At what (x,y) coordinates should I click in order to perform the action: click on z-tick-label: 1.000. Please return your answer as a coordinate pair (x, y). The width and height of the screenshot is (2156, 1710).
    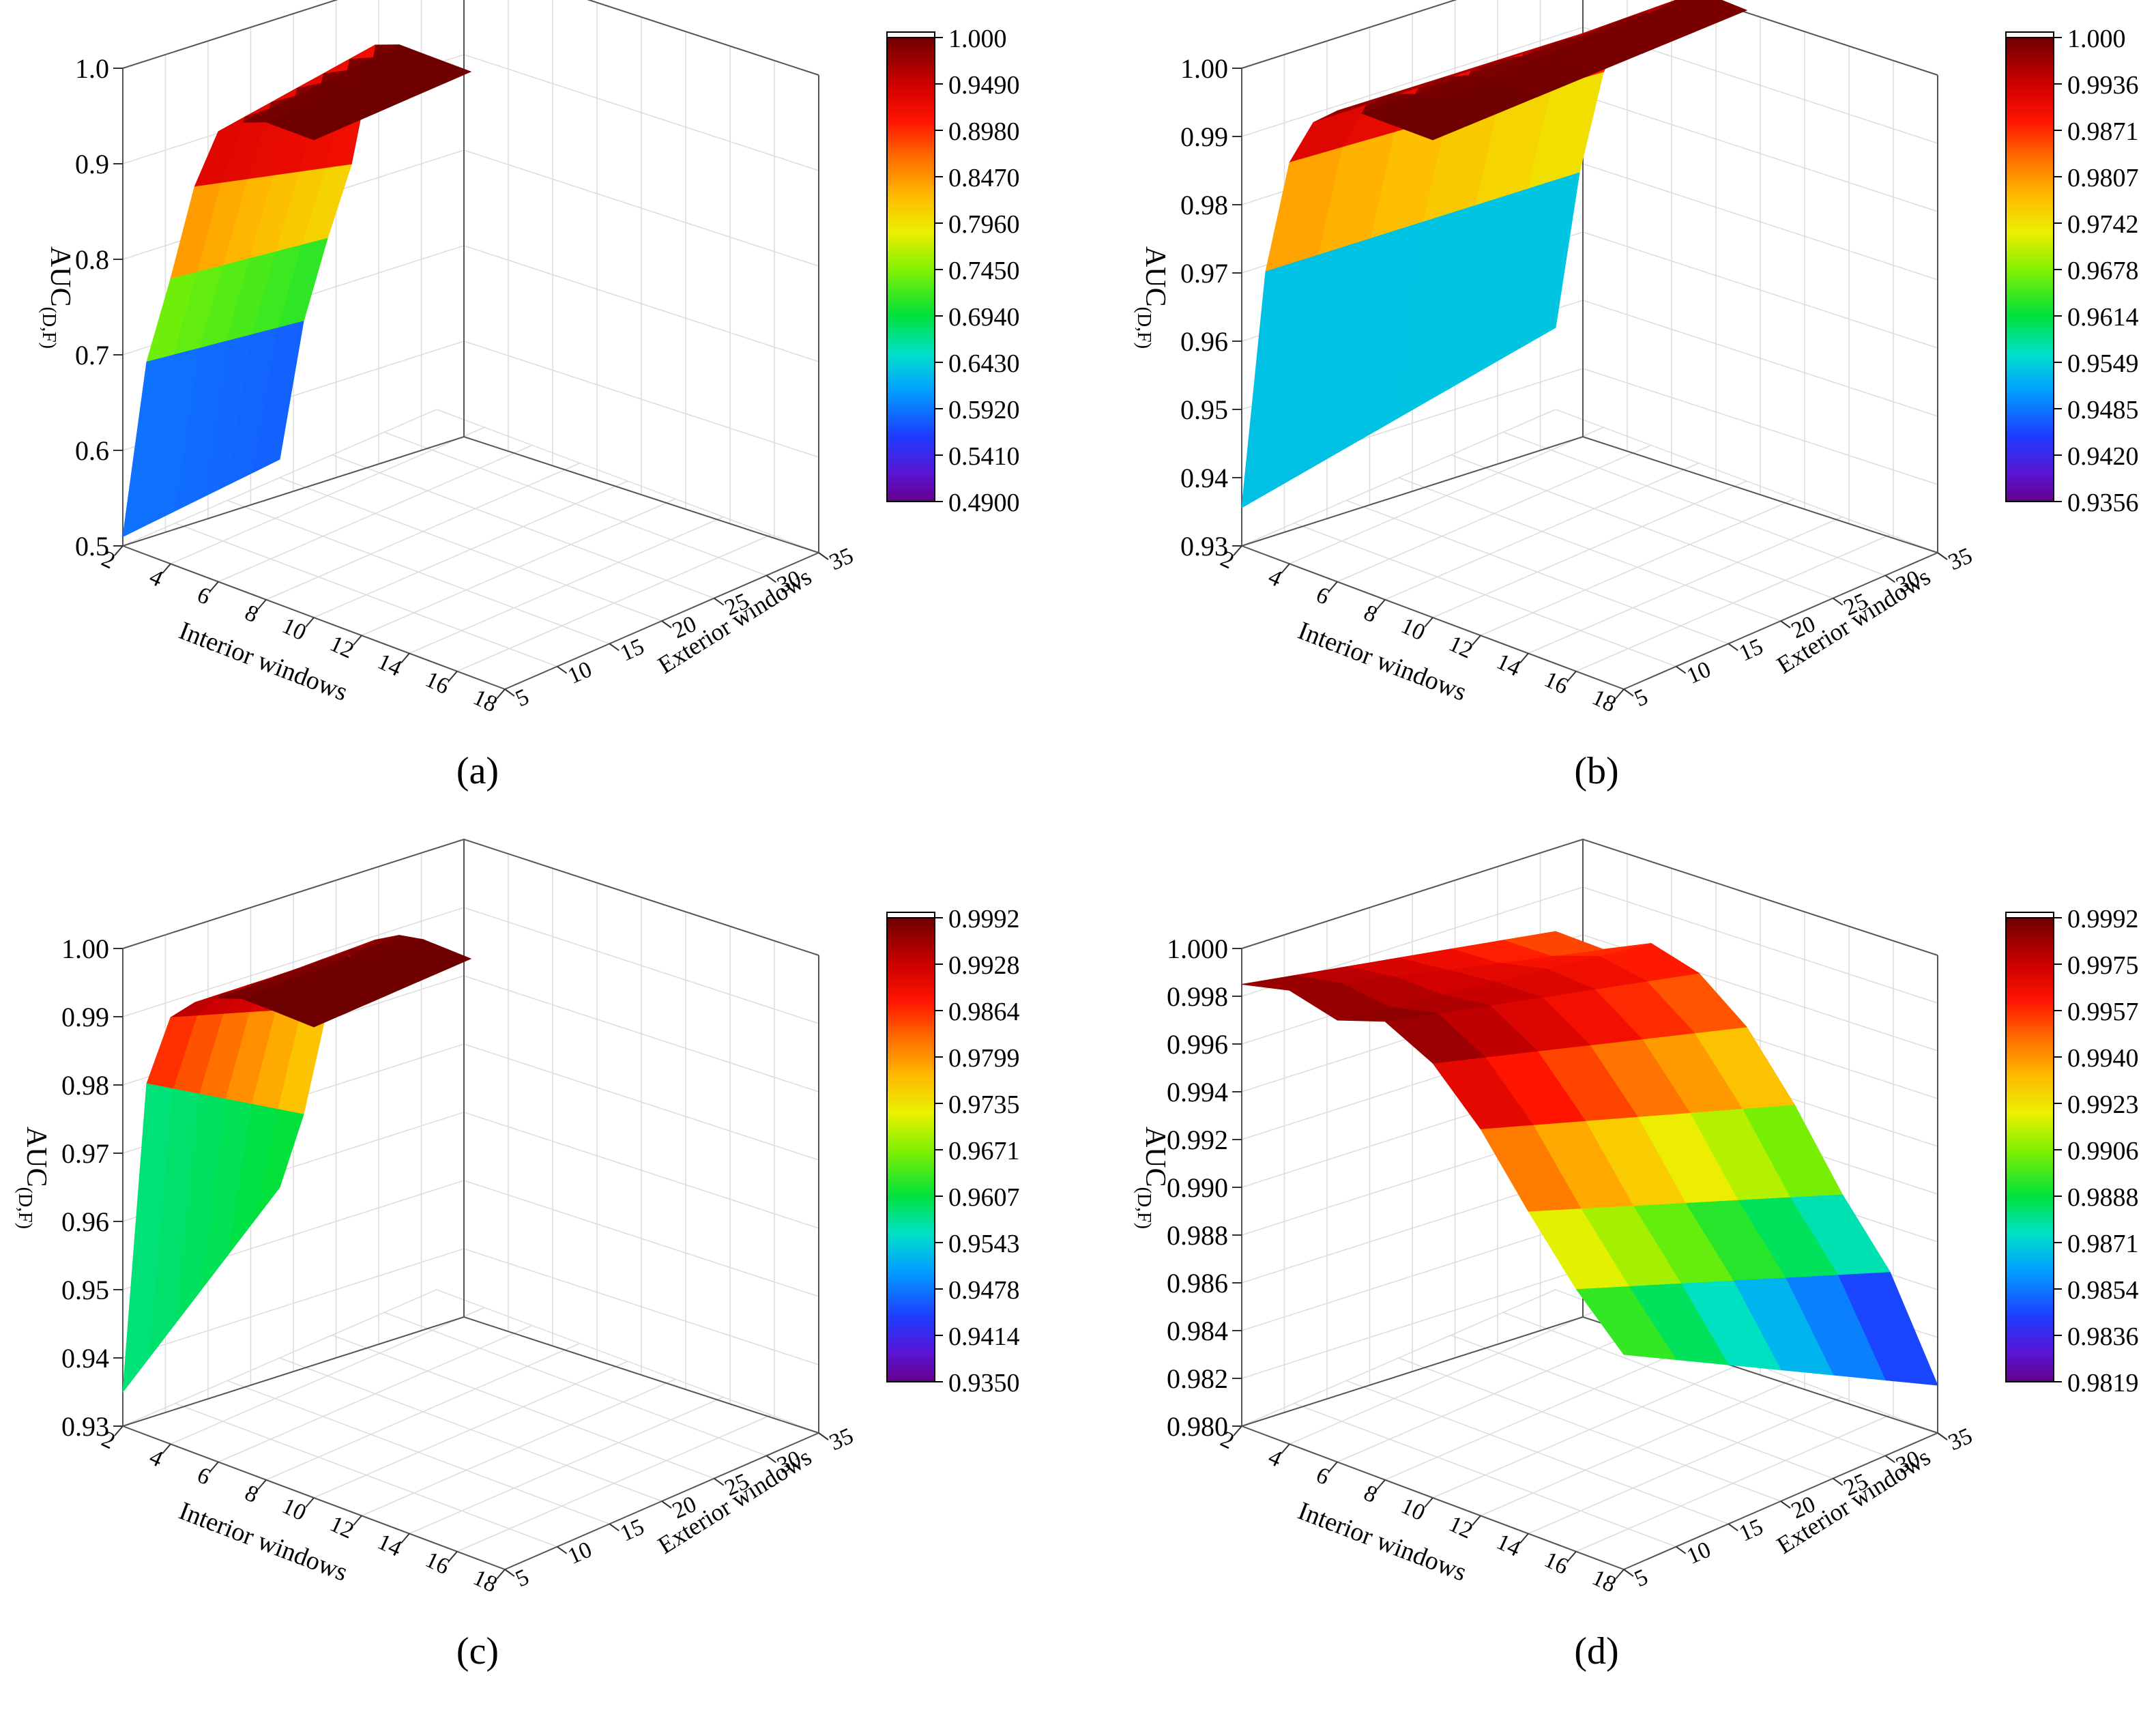
    Looking at the image, I should click on (1197, 948).